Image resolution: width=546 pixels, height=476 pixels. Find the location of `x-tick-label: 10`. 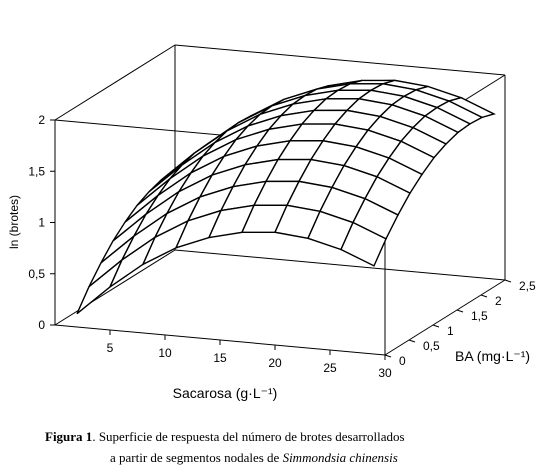

x-tick-label: 10 is located at coordinates (165, 353).